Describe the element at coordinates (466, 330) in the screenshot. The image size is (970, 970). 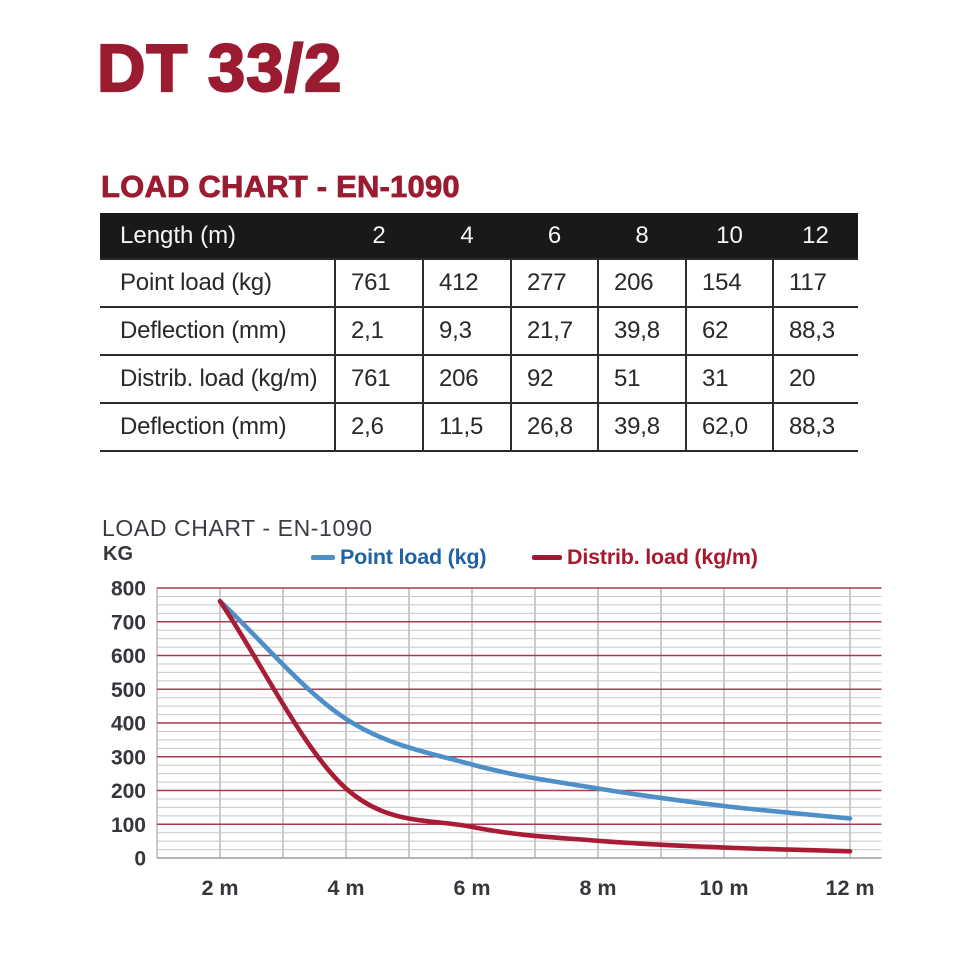
I see `value-cell: 9,3` at that location.